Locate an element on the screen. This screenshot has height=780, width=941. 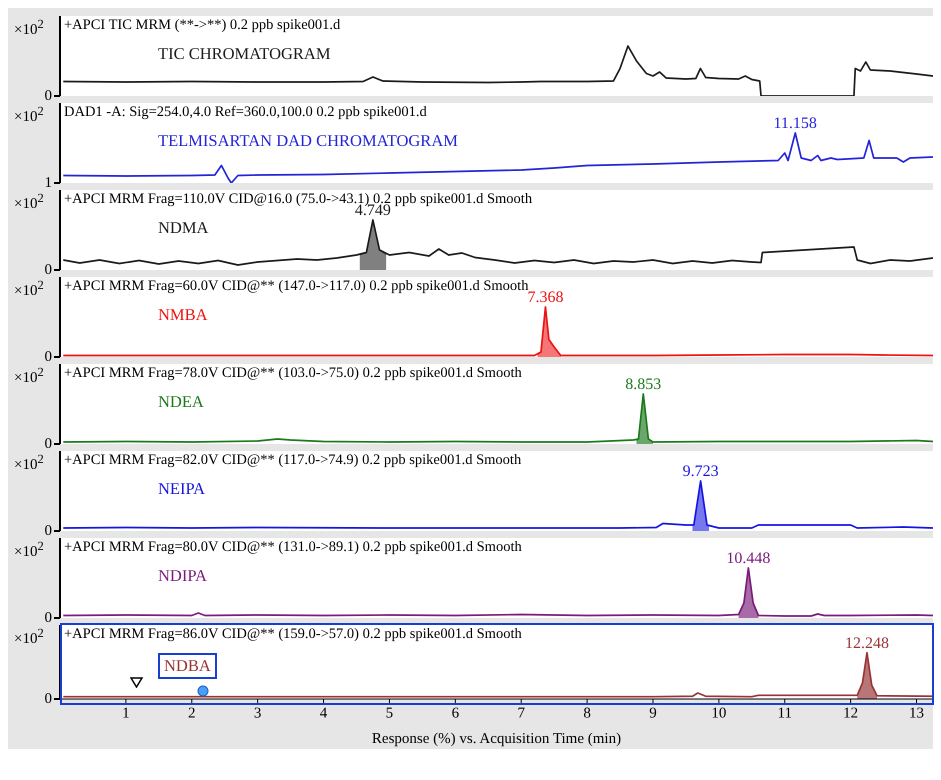
x-tick-label: 10 is located at coordinates (718, 714).